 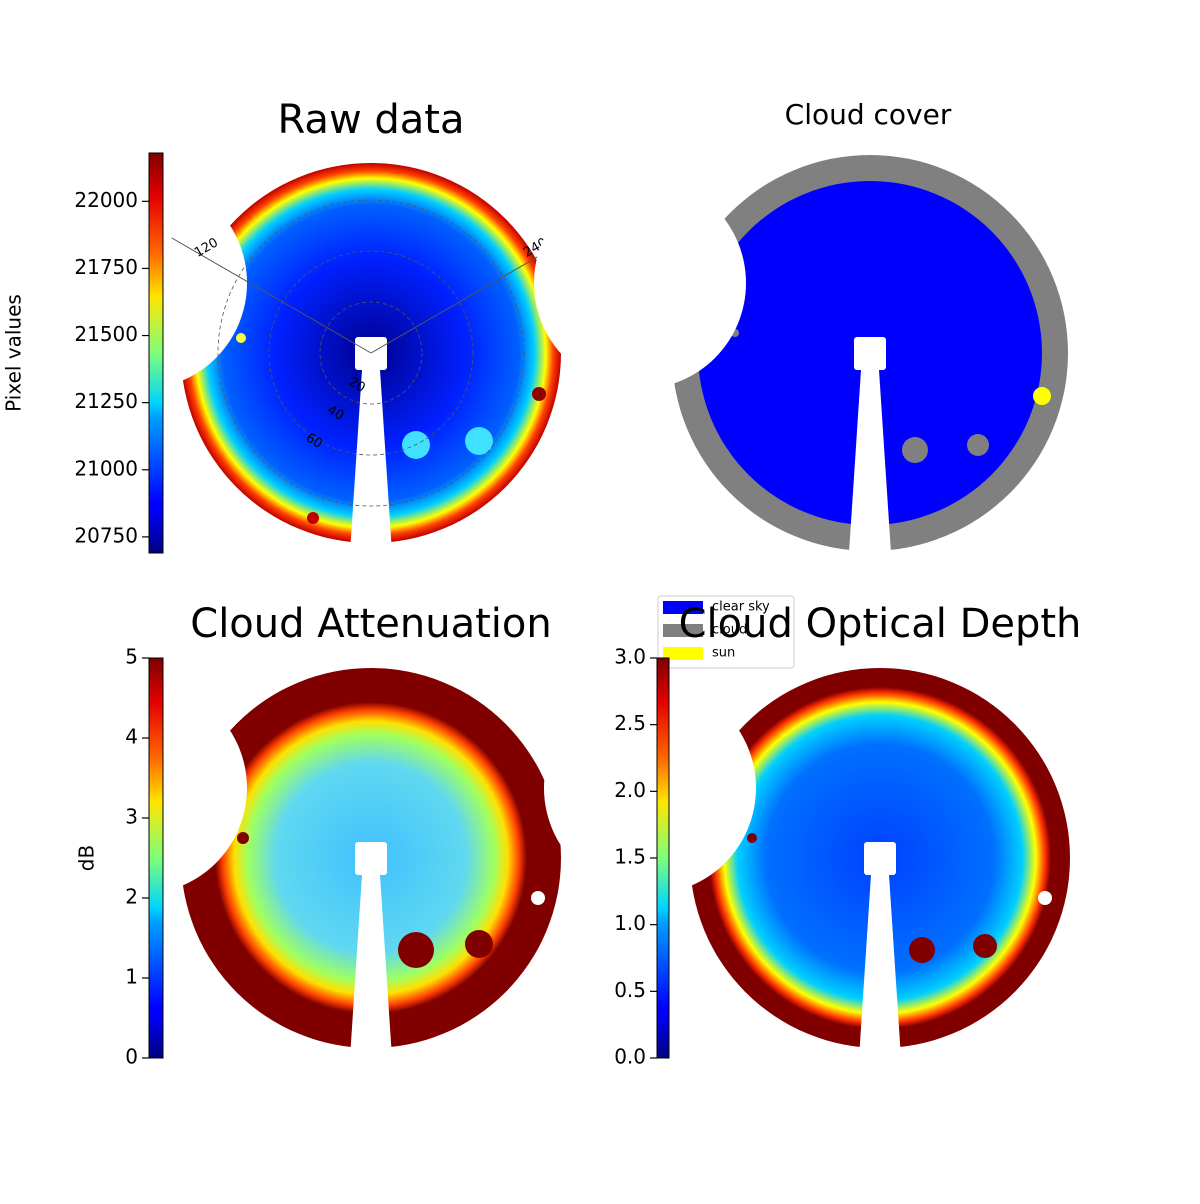 I want to click on tick-label: 21000, so click(x=106, y=468).